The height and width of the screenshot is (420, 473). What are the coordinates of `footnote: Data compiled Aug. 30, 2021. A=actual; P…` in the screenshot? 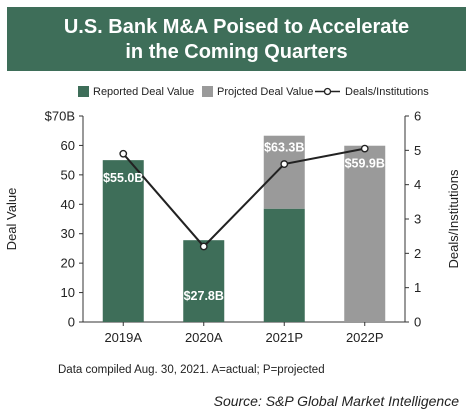 It's located at (191, 370).